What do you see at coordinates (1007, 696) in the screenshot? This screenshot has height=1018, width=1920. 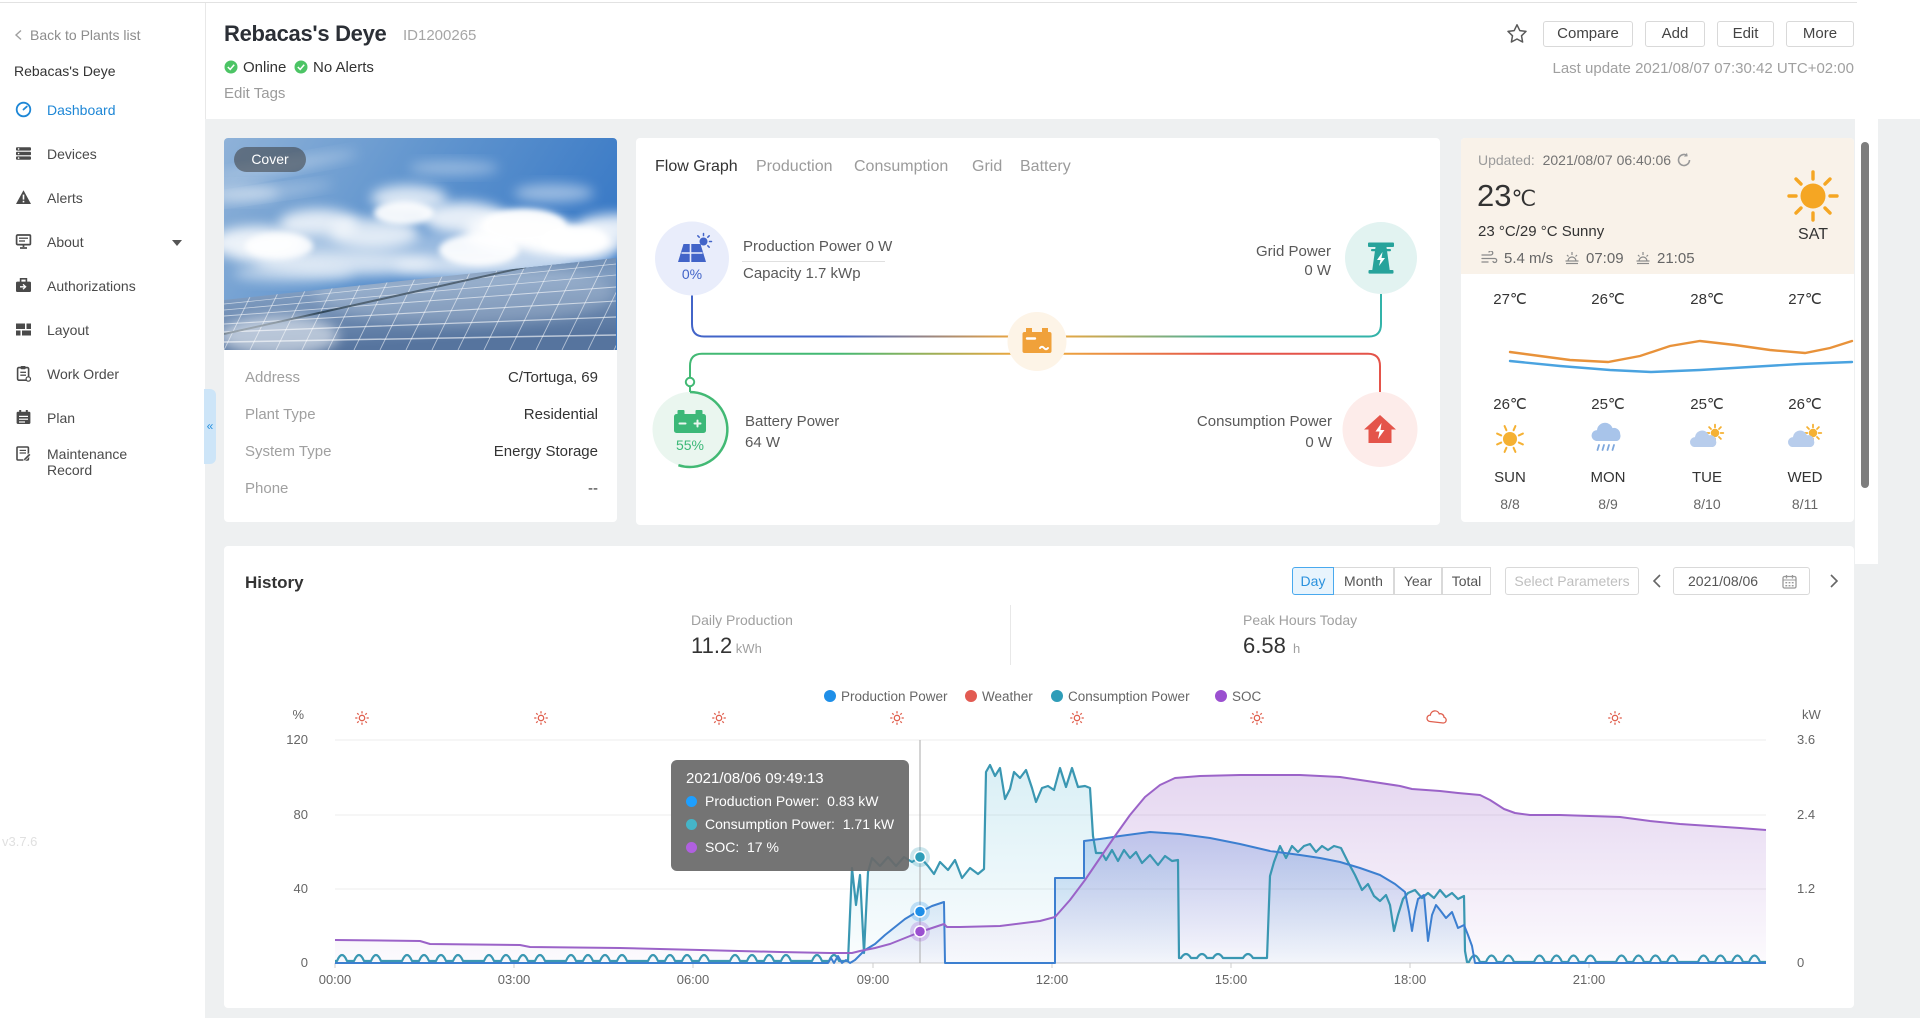 I see `svg-text: Weather` at bounding box center [1007, 696].